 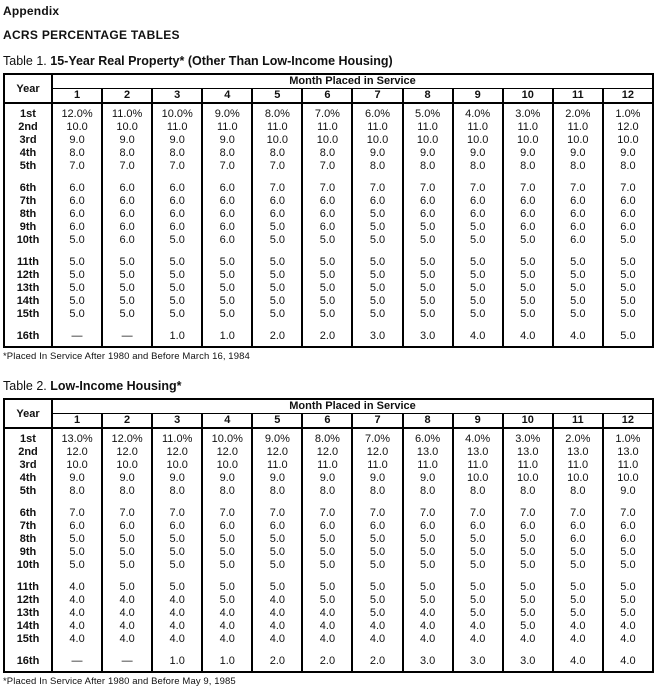 I want to click on spacer-row, so click(x=328, y=250).